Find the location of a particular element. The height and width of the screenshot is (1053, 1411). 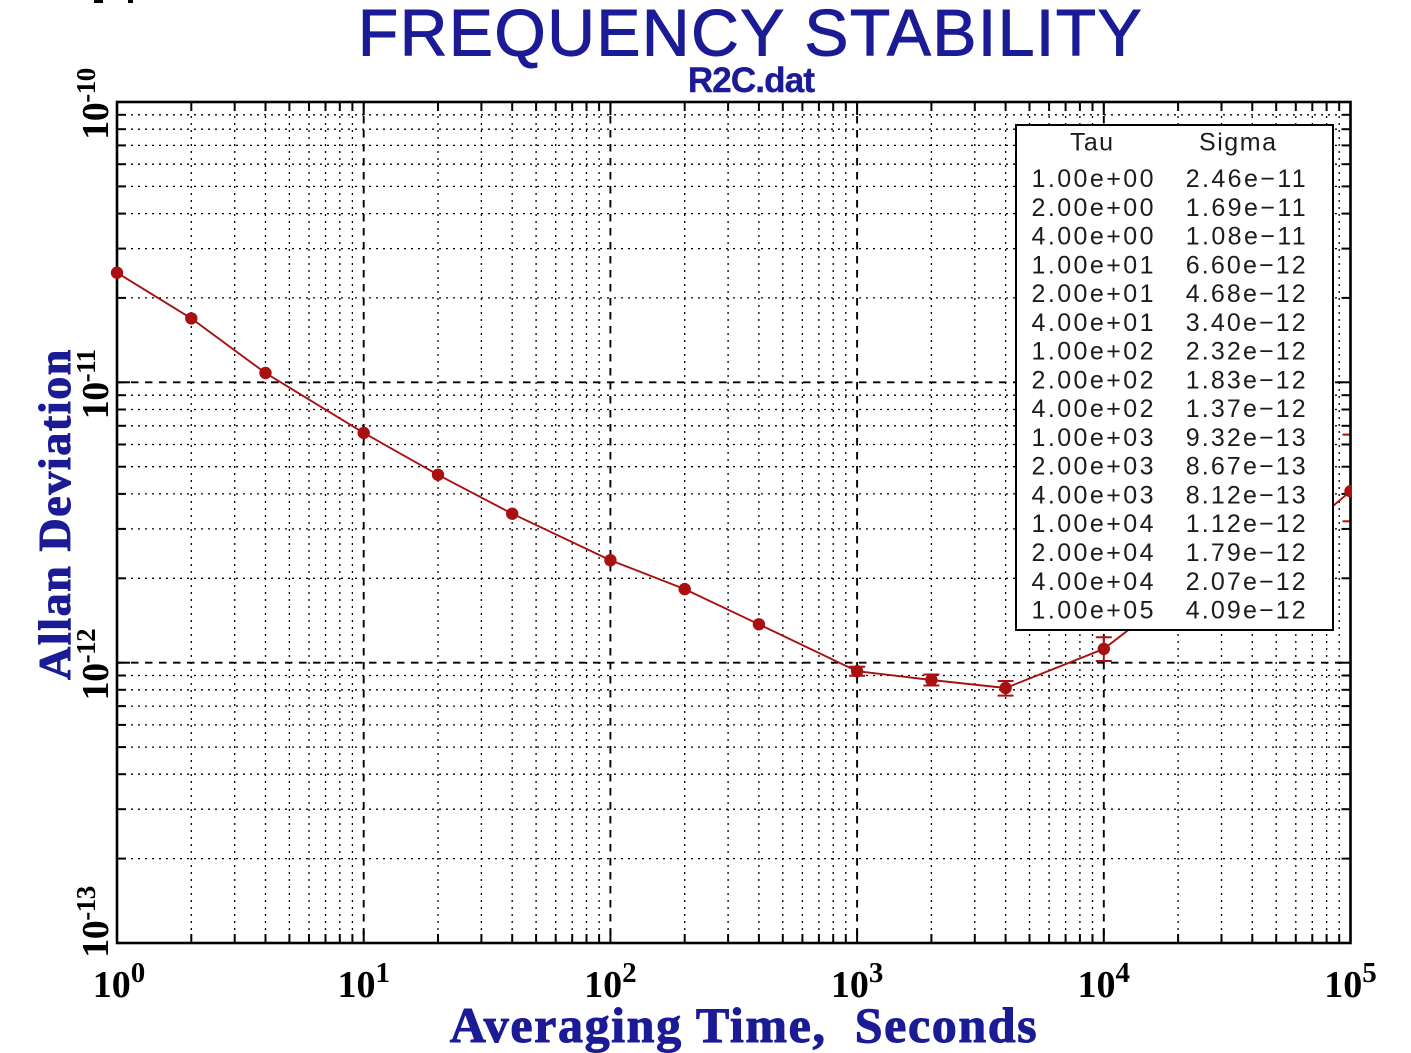

svg-text: 1.00e+00 is located at coordinates (1093, 179).